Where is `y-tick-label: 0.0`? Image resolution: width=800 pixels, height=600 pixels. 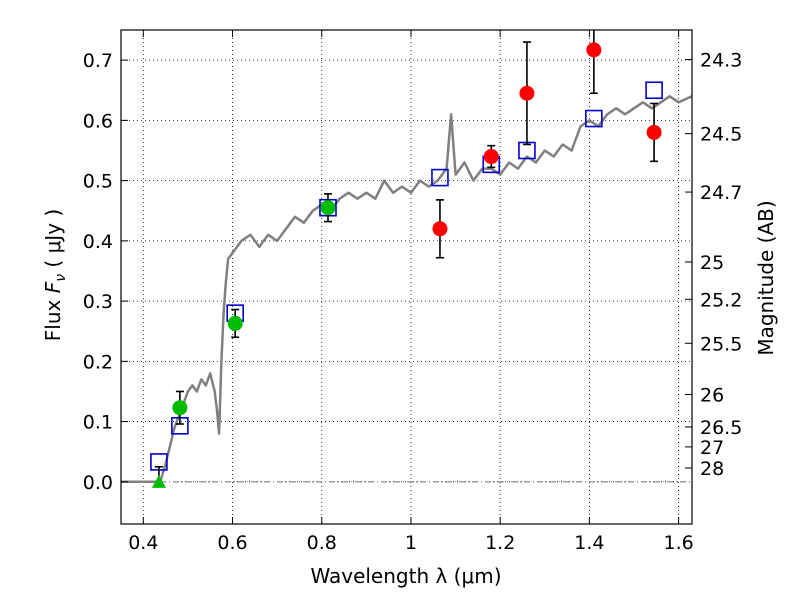 y-tick-label: 0.0 is located at coordinates (98, 483).